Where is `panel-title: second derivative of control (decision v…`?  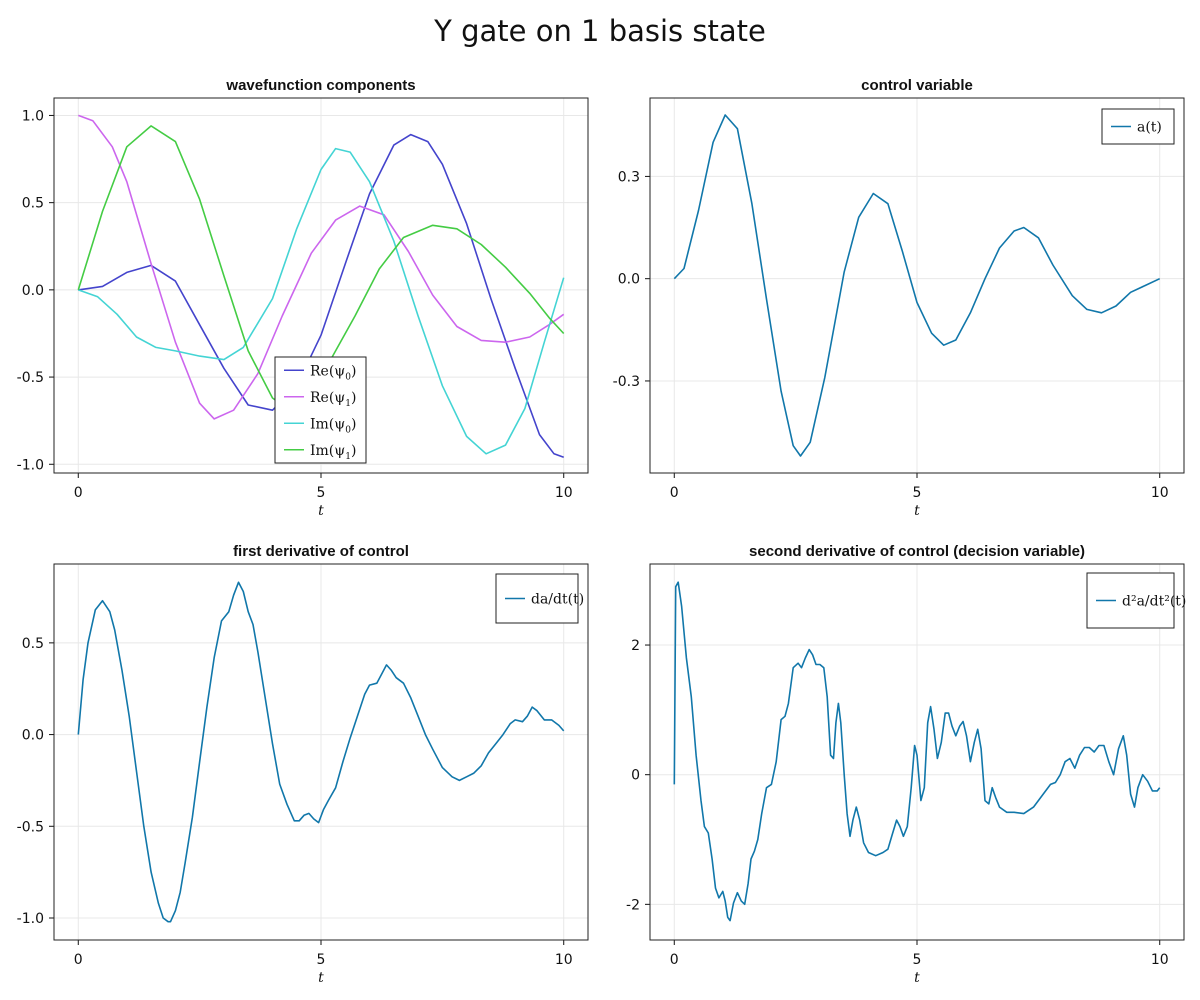
panel-title: second derivative of control (decision v… is located at coordinates (917, 551).